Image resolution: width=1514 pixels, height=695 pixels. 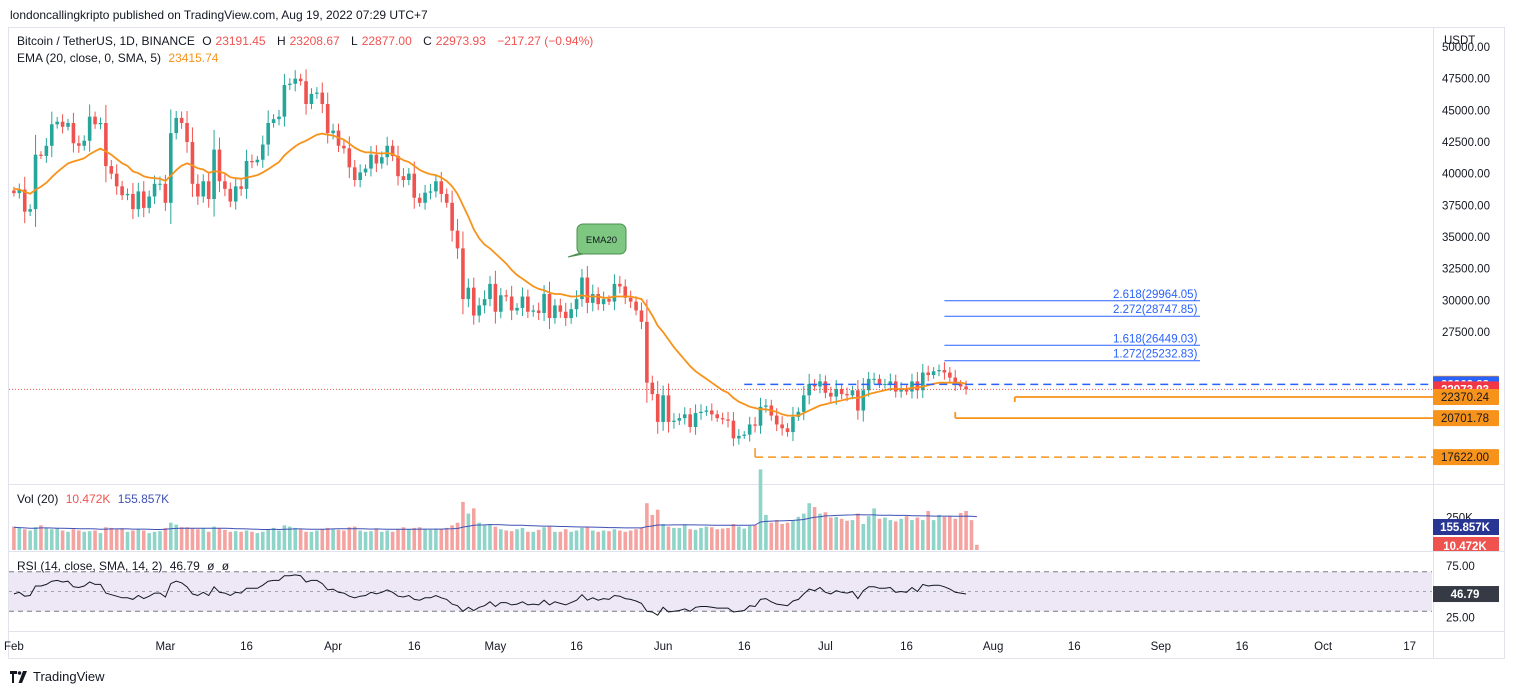 I want to click on x-tick-label: May, so click(x=496, y=647).